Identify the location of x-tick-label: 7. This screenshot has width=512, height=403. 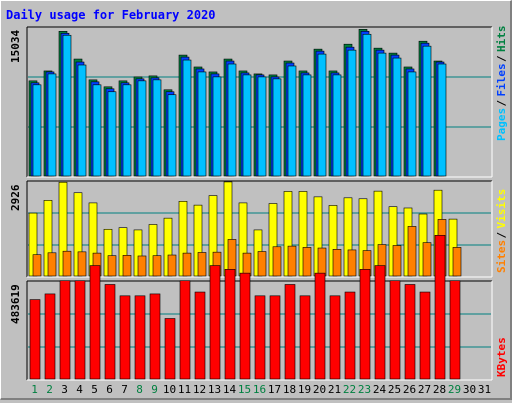
(124, 389).